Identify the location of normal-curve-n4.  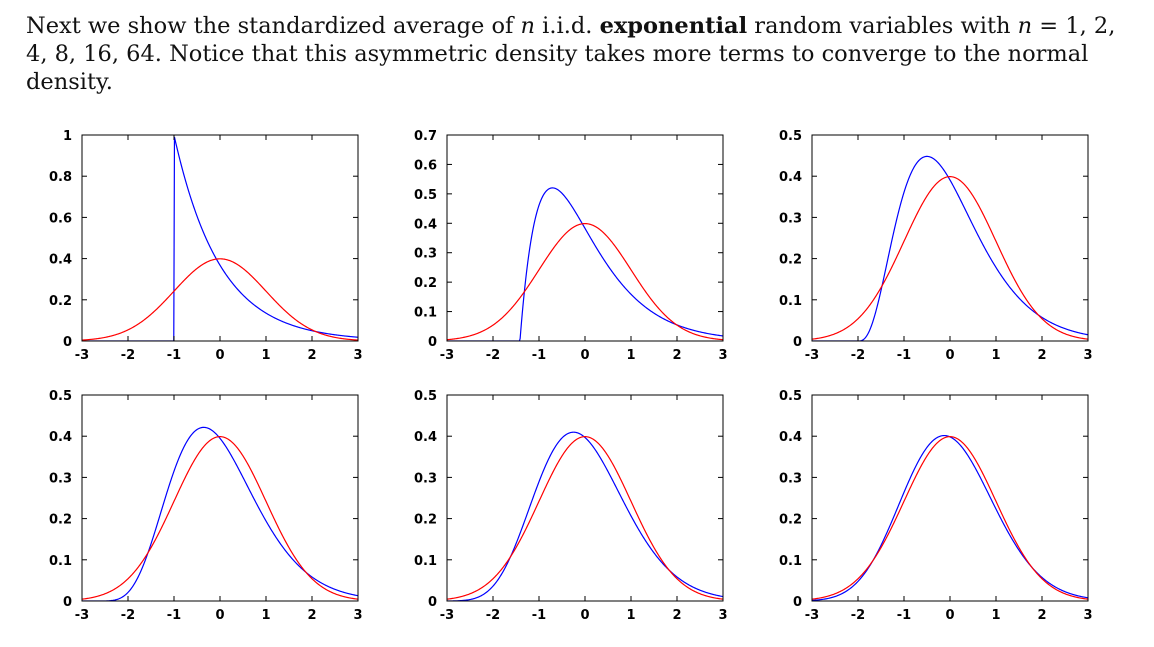
(950, 258).